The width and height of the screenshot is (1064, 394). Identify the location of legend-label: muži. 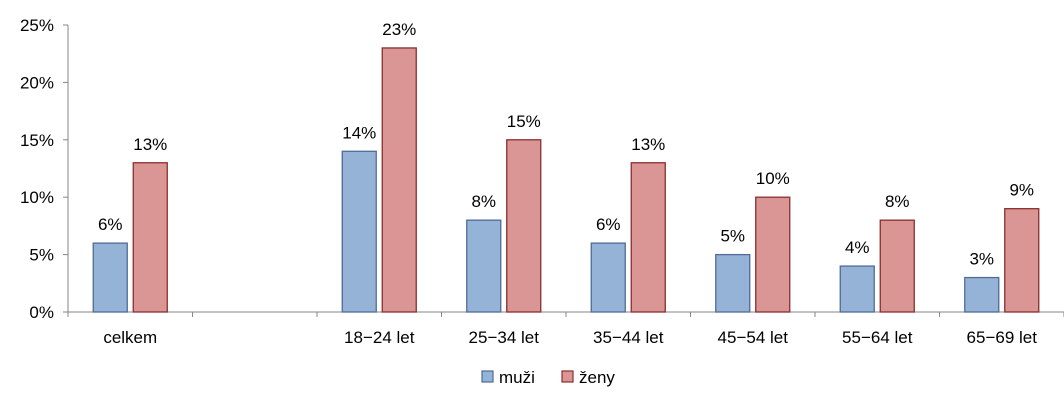
(517, 377).